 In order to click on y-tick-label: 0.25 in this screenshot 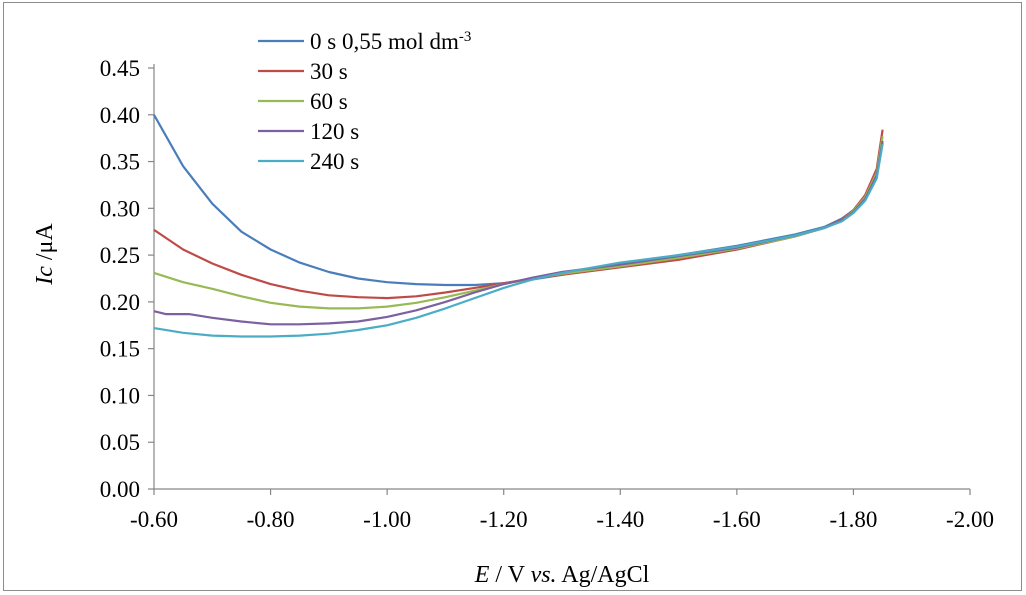, I will do `click(120, 255)`.